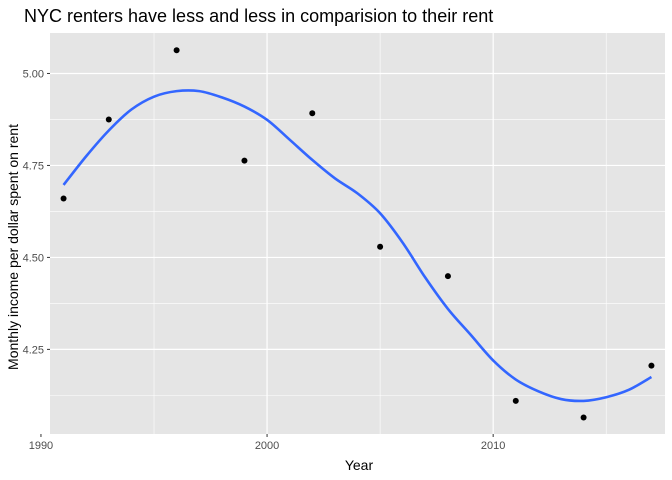 The image size is (672, 480). What do you see at coordinates (33, 74) in the screenshot?
I see `y-tick-label: 5.00` at bounding box center [33, 74].